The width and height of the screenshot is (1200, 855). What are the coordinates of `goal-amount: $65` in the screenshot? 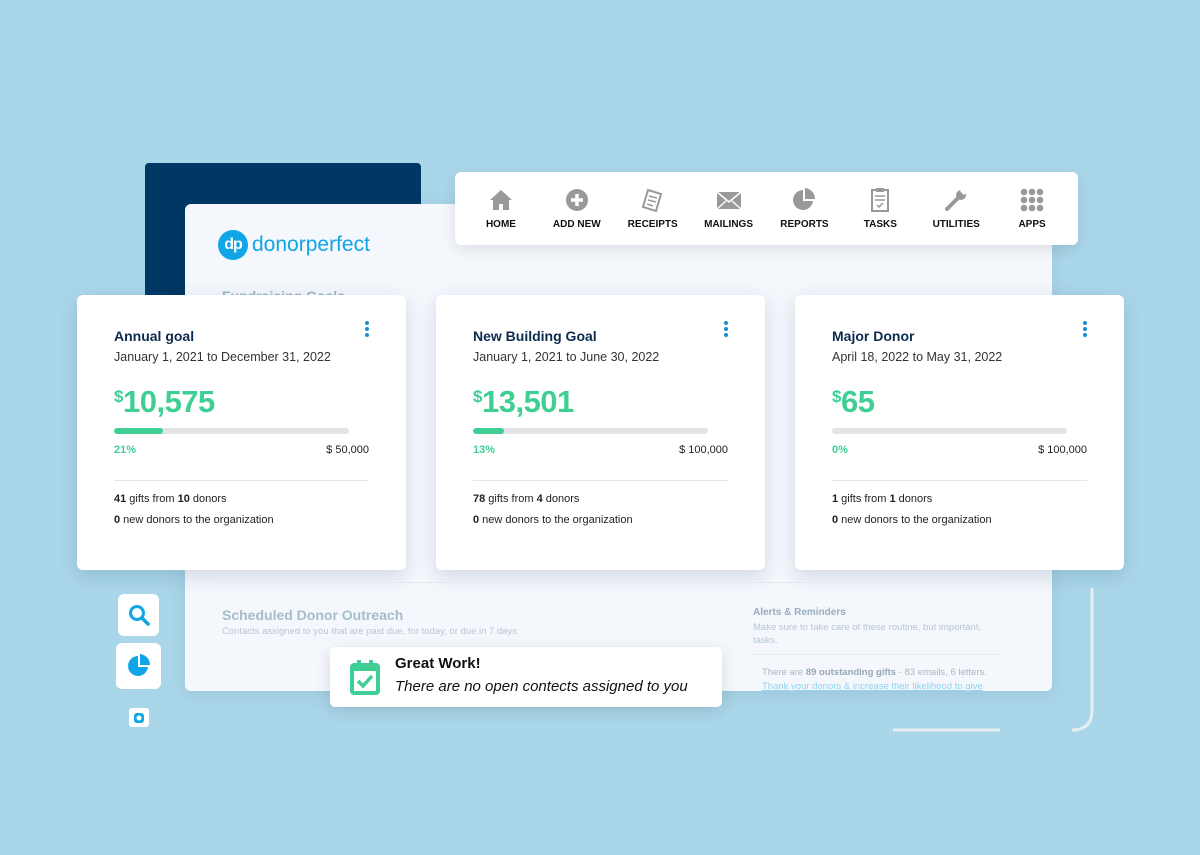 It's located at (959, 402).